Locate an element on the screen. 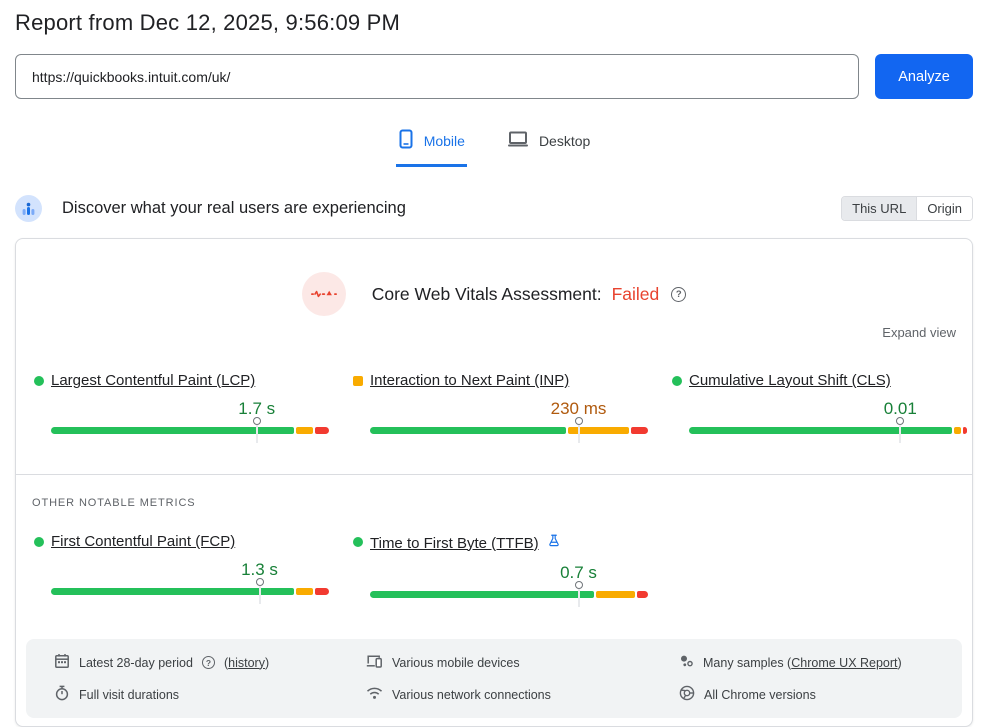 The height and width of the screenshot is (727, 1007). tab-mobile-label: Mobile is located at coordinates (444, 140).